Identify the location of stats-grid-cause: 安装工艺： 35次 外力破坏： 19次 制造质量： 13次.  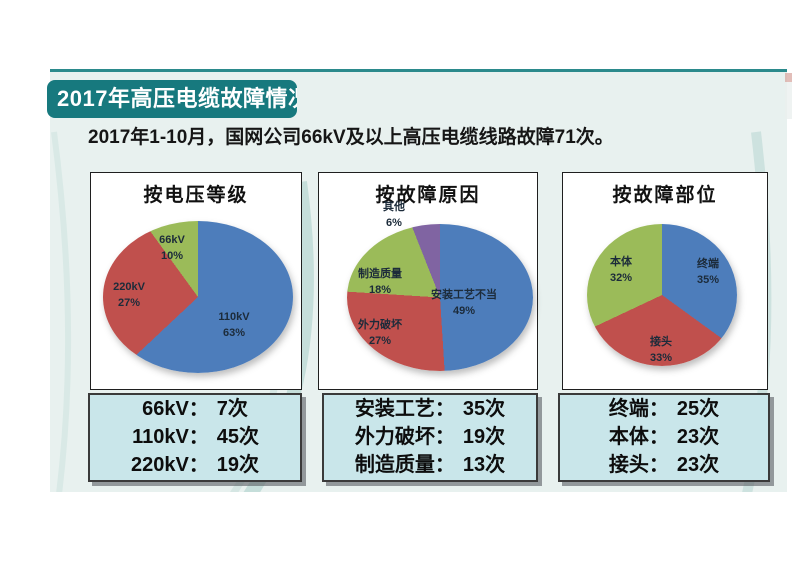
(430, 437).